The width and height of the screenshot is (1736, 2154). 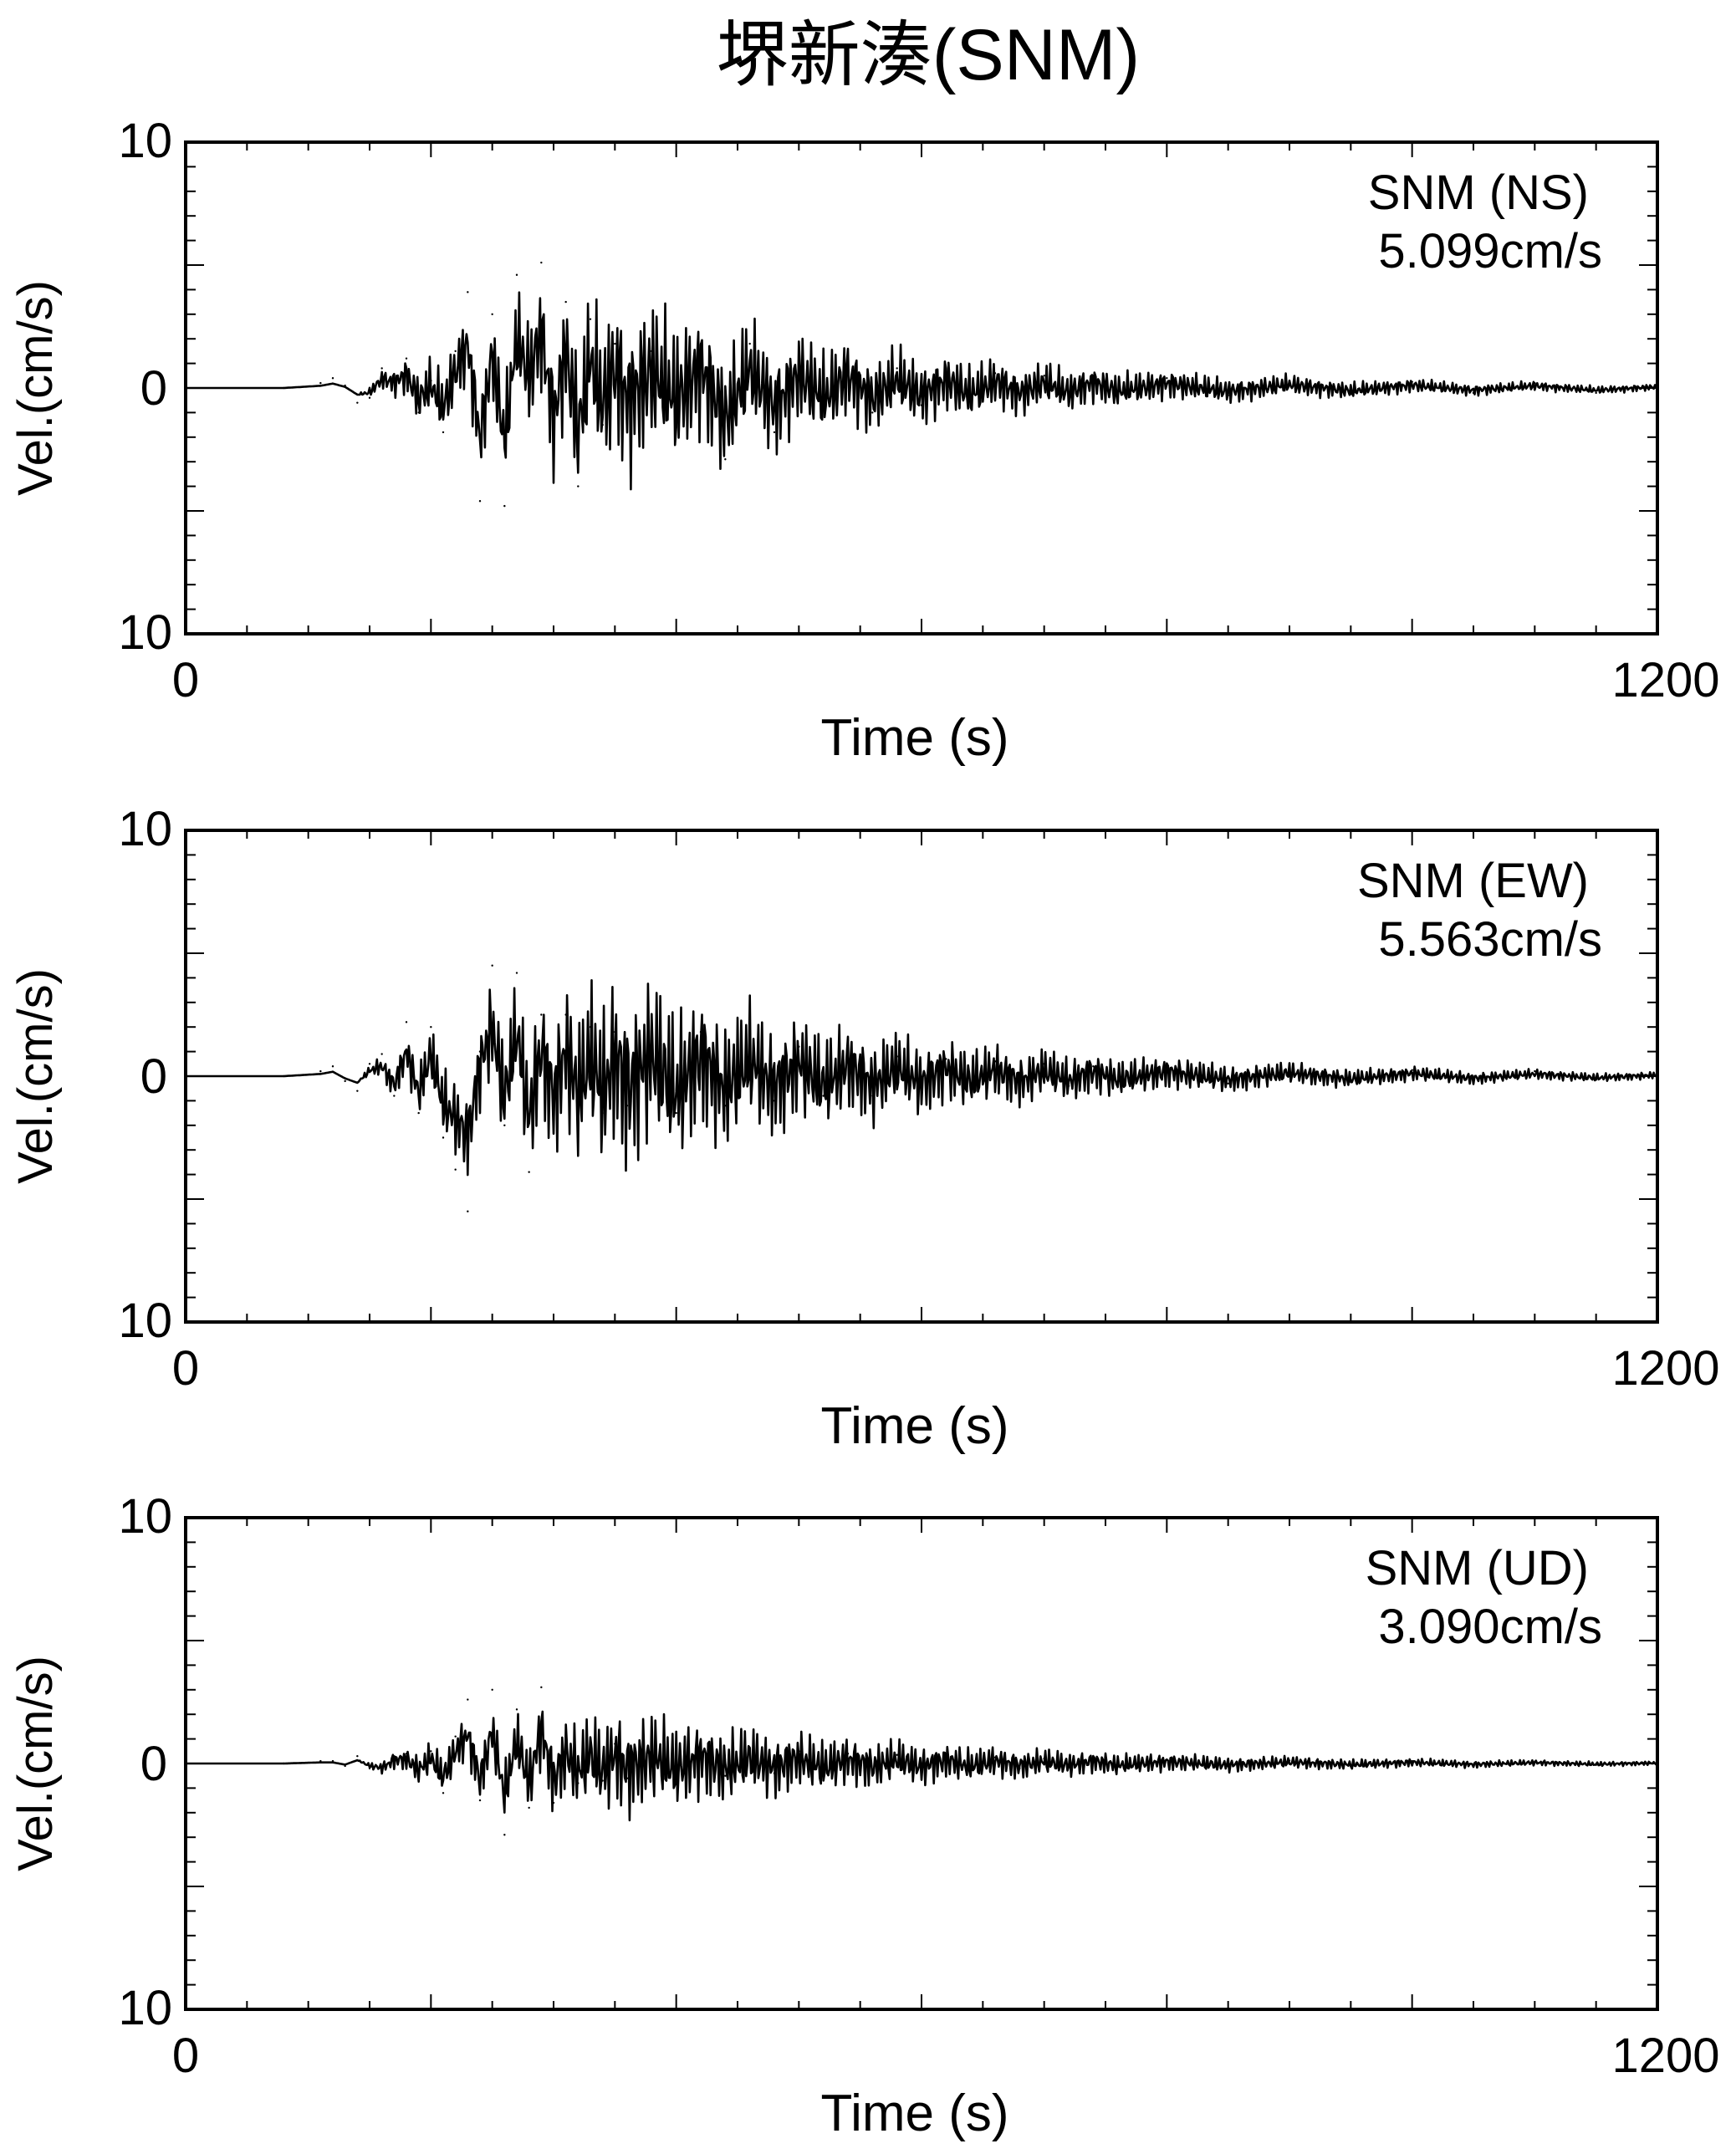 What do you see at coordinates (1478, 193) in the screenshot?
I see `component-label: SNM (NS)` at bounding box center [1478, 193].